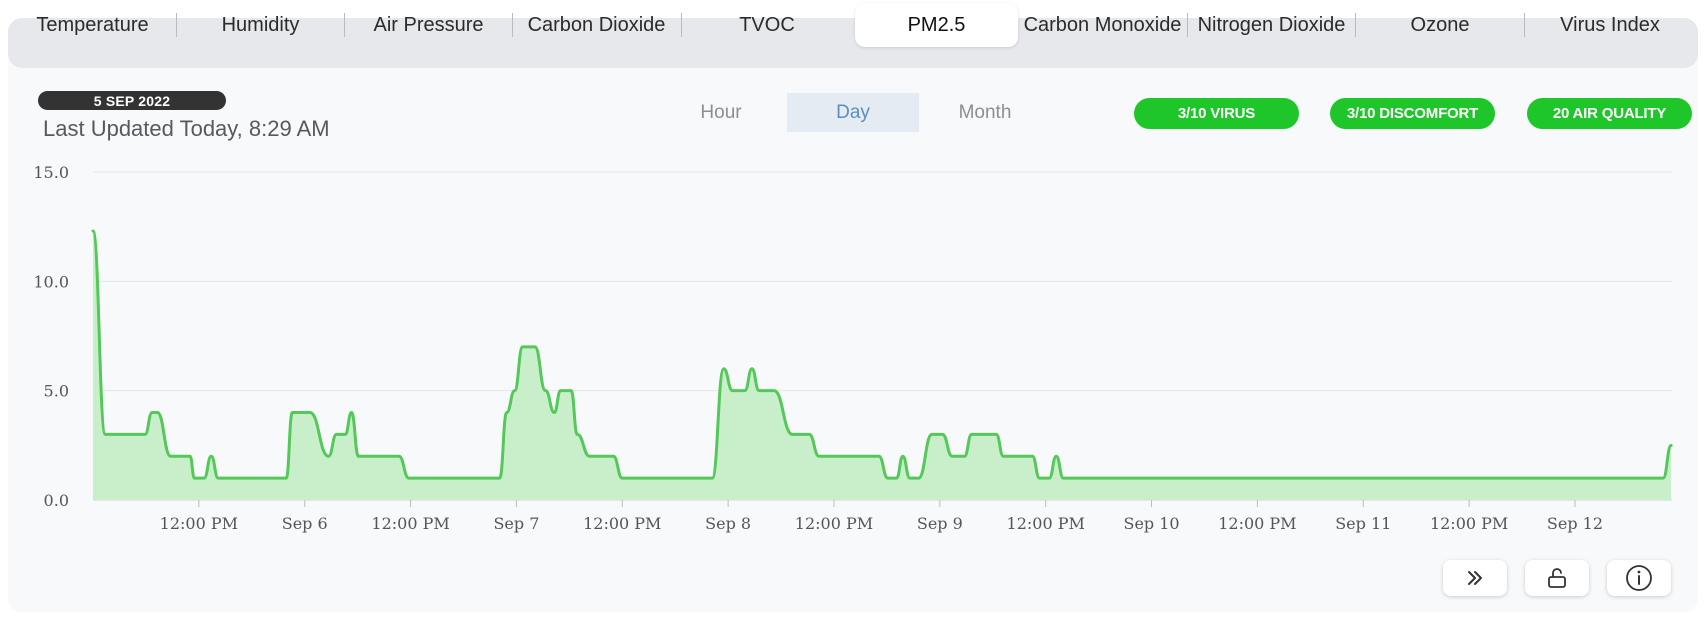 This screenshot has width=1705, height=618. Describe the element at coordinates (516, 523) in the screenshot. I see `x-tick-label: Sep 7` at that location.